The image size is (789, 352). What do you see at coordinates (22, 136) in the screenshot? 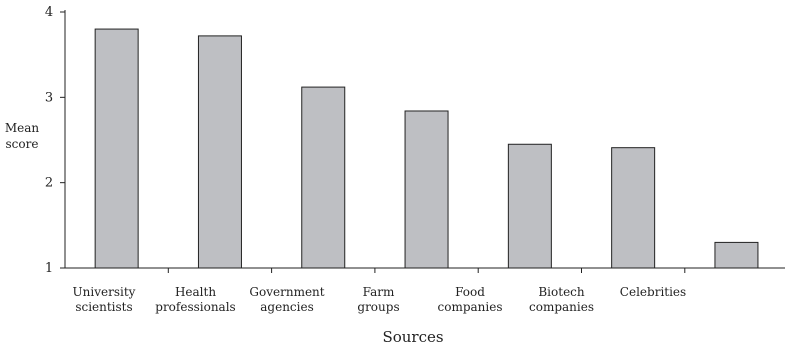
I see `y-axis-title: Mean score` at bounding box center [22, 136].